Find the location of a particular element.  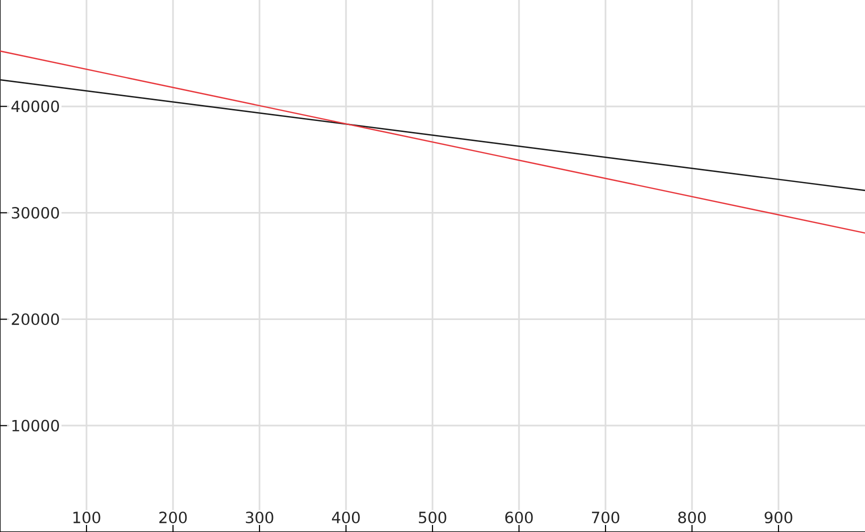

x-tick-label: 200 is located at coordinates (173, 518).